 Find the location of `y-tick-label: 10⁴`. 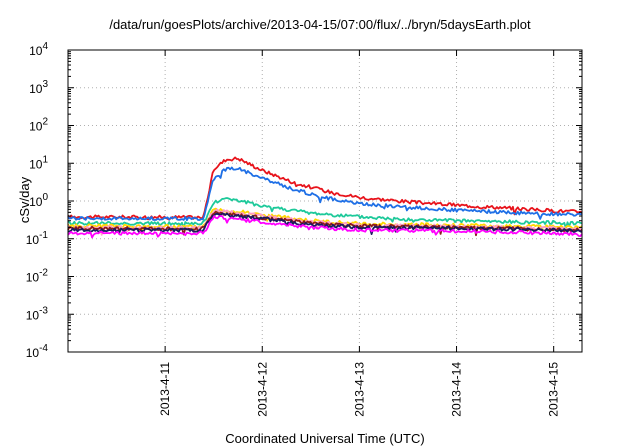

y-tick-label: 10⁴ is located at coordinates (38, 49).